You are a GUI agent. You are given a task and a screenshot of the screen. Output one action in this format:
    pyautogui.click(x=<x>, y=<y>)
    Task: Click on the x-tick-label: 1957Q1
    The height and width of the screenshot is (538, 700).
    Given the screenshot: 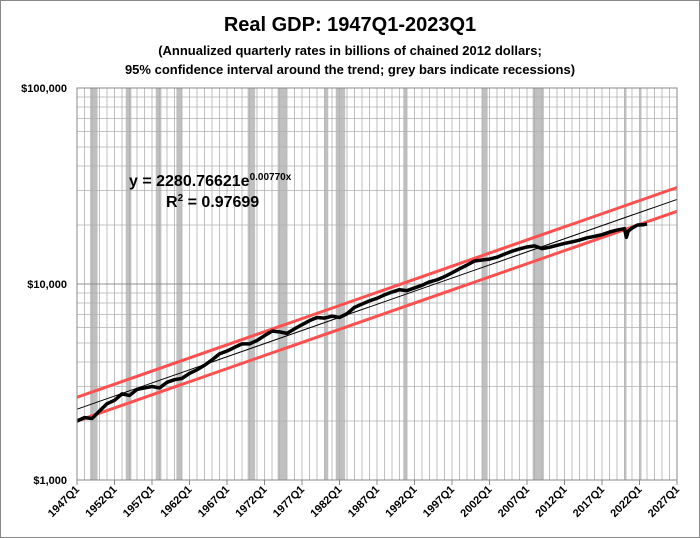 What is the action you would take?
    pyautogui.click(x=139, y=502)
    